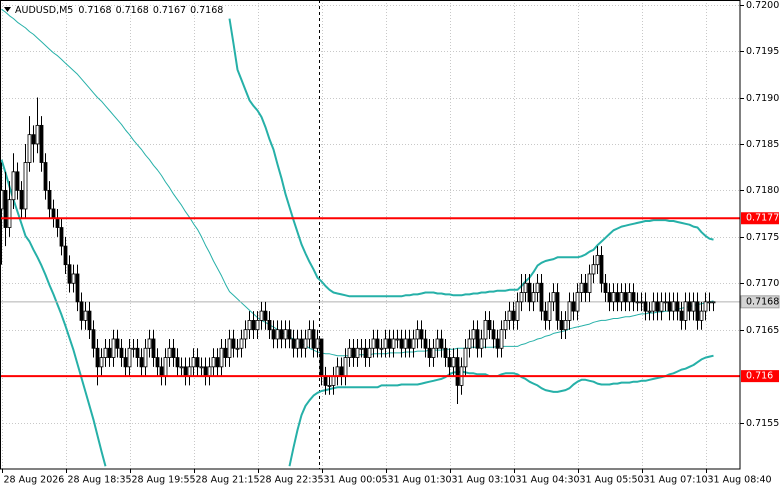  What do you see at coordinates (548, 480) in the screenshot?
I see `x-tick-label: 31 Aug 04:30` at bounding box center [548, 480].